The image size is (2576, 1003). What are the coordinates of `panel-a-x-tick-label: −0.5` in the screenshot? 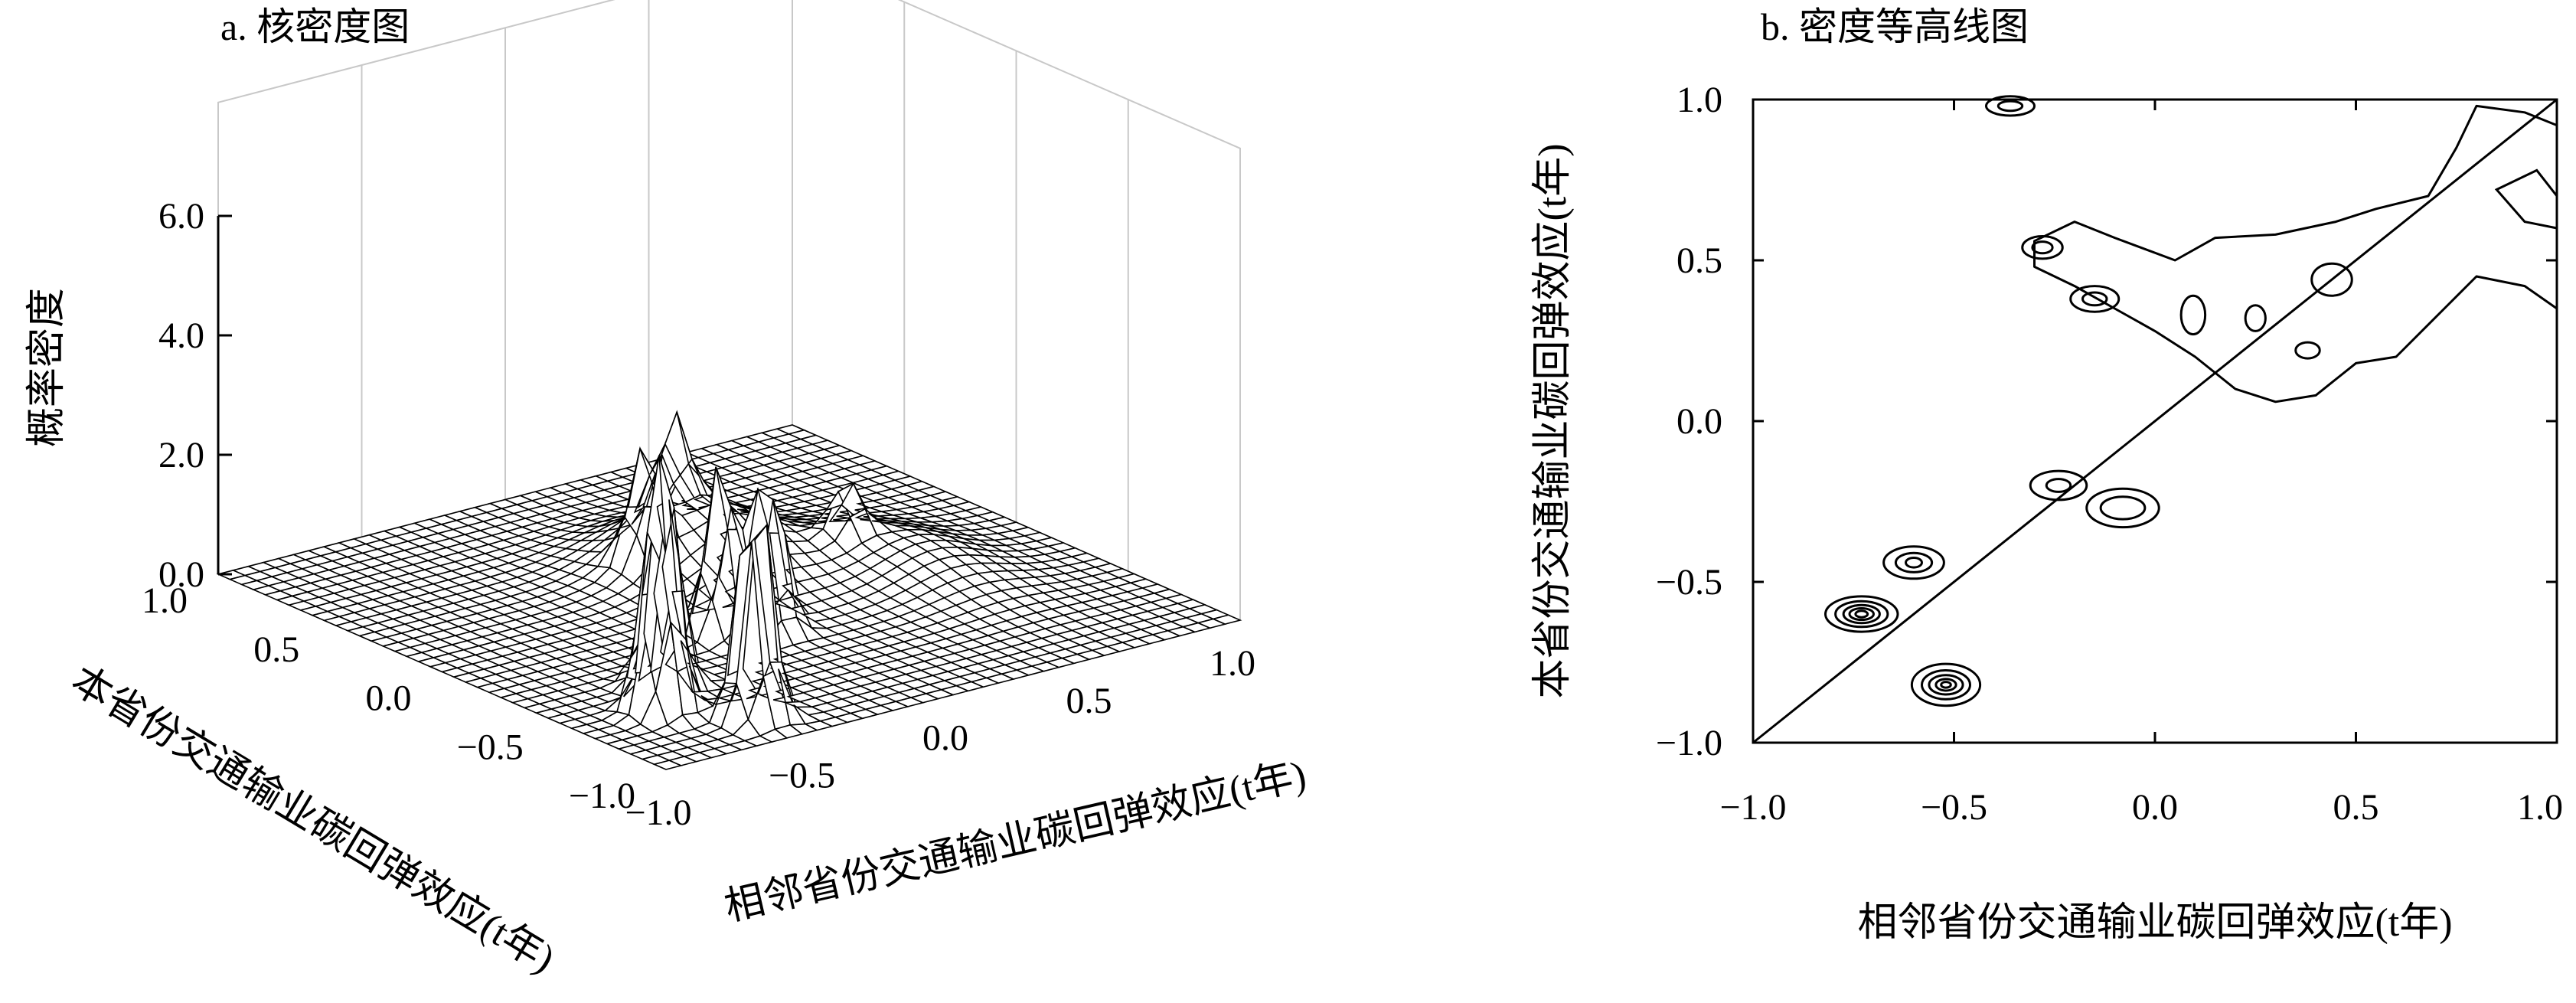 It's located at (802, 775).